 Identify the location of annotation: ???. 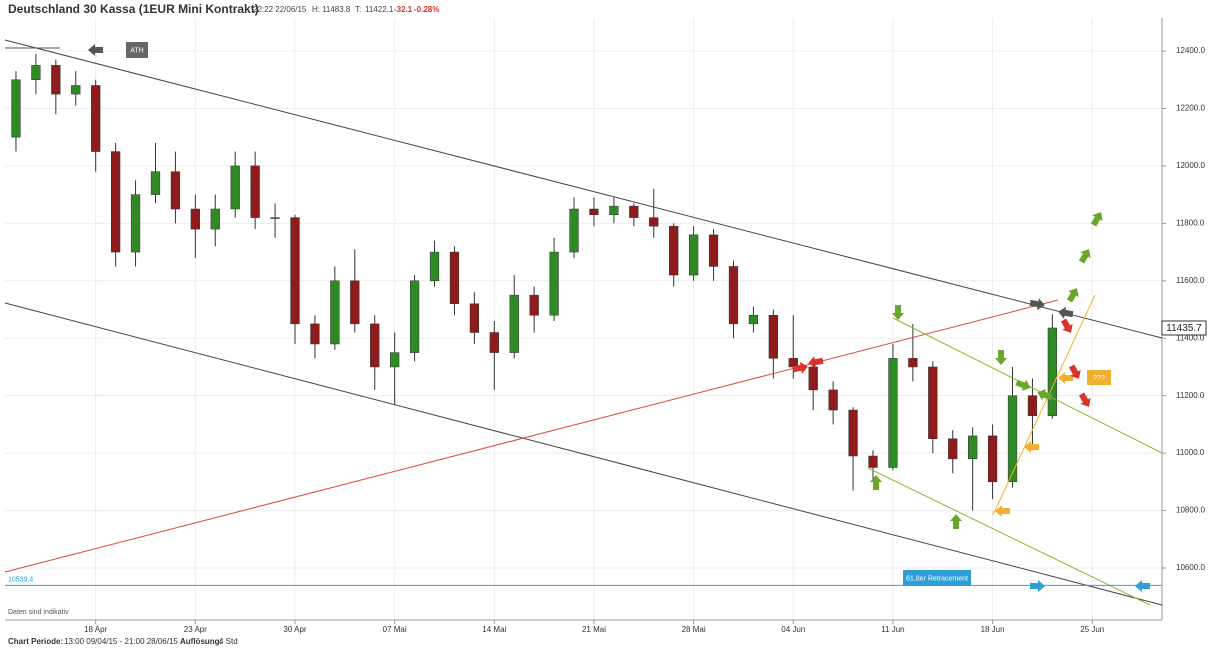
(1099, 378).